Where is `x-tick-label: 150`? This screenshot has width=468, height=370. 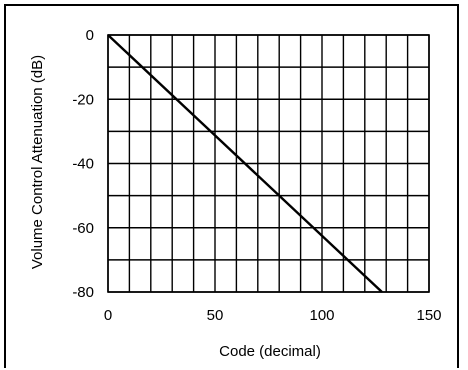
x-tick-label: 150 is located at coordinates (428, 315).